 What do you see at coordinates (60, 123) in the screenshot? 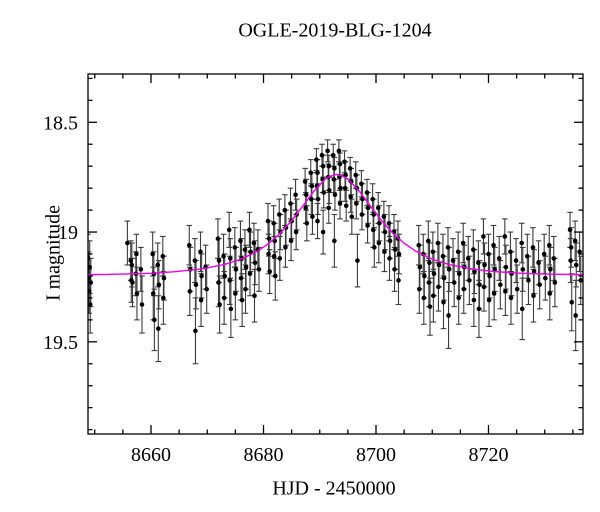
I see `svg-text: 18.5` at bounding box center [60, 123].